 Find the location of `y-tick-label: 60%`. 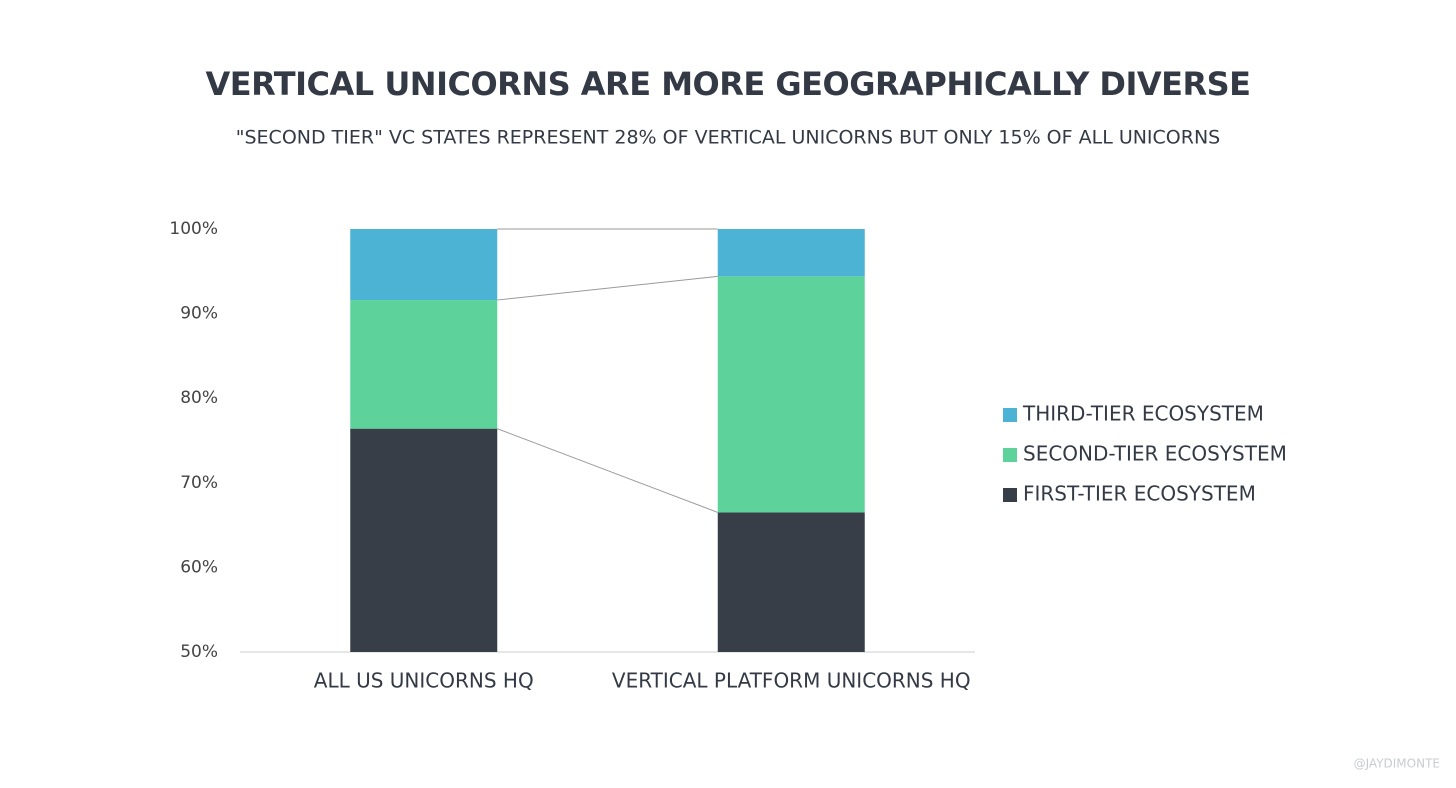

y-tick-label: 60% is located at coordinates (199, 567).